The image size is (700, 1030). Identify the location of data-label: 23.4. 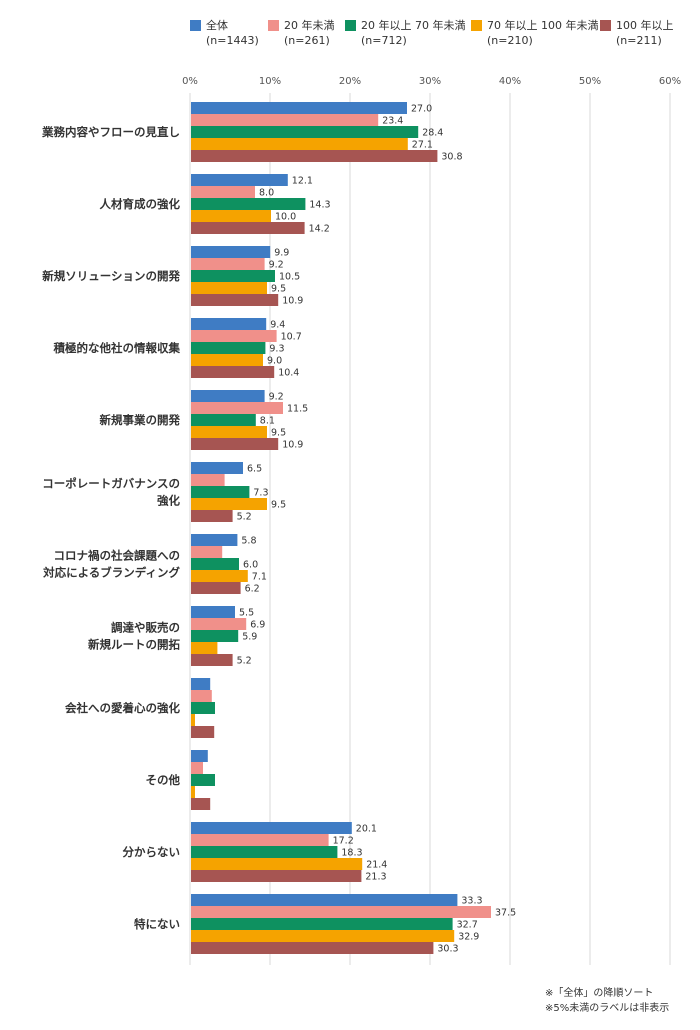
(392, 121).